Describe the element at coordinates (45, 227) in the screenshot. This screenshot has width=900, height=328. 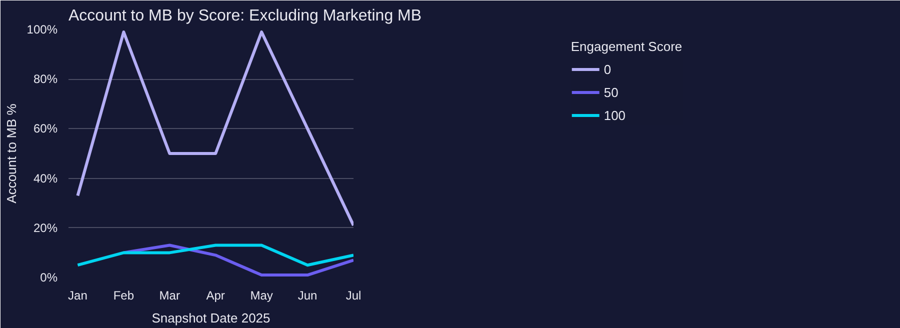
I see `y-tick-label: 20%` at that location.